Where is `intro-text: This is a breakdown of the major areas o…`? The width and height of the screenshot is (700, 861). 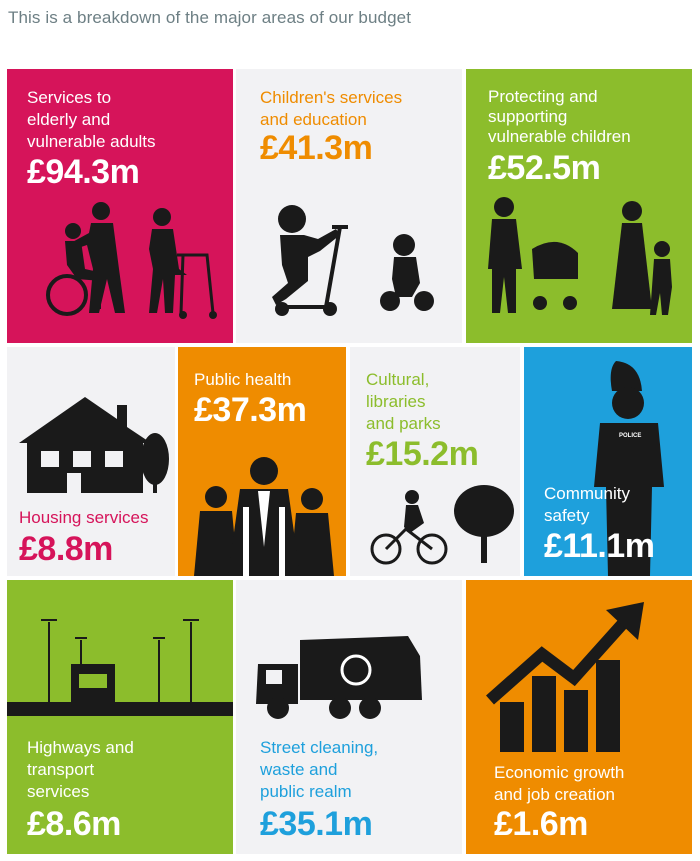
intro-text: This is a breakdown of the major areas o… is located at coordinates (210, 17).